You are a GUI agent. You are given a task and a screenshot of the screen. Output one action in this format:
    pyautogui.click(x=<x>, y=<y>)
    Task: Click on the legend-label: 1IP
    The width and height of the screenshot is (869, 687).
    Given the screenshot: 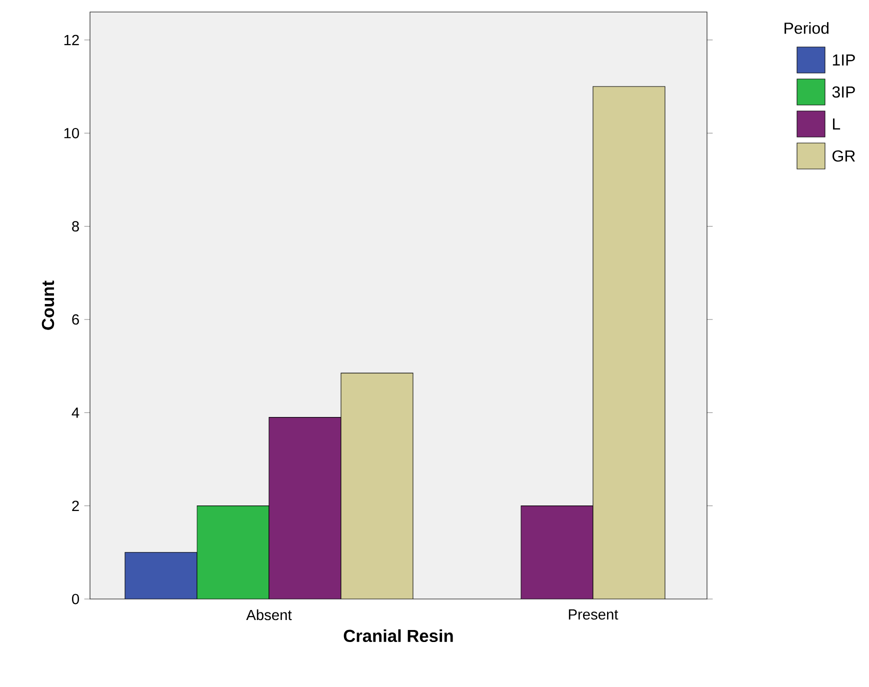 What is the action you would take?
    pyautogui.click(x=843, y=60)
    